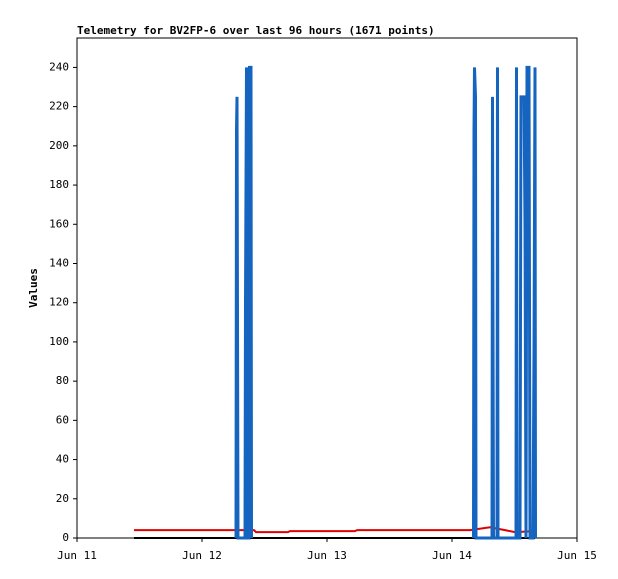 The height and width of the screenshot is (579, 618). What do you see at coordinates (59, 341) in the screenshot?
I see `y-tick-label: 100` at bounding box center [59, 341].